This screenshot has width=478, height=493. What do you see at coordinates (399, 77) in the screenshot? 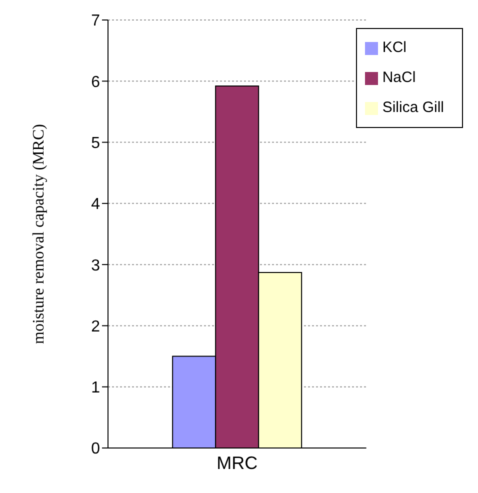
I see `legend-label: NaCl` at bounding box center [399, 77].